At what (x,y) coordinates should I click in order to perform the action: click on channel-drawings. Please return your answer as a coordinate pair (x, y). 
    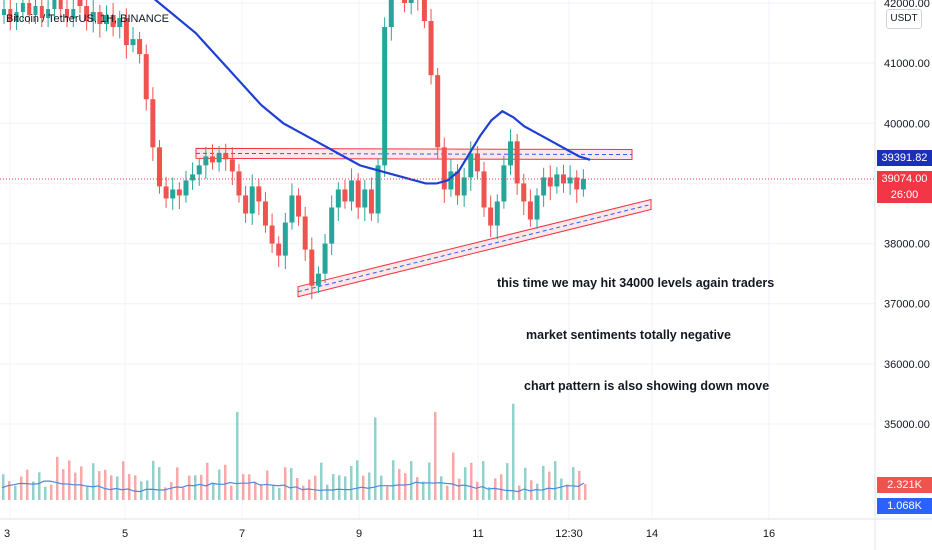
    Looking at the image, I should click on (423, 222).